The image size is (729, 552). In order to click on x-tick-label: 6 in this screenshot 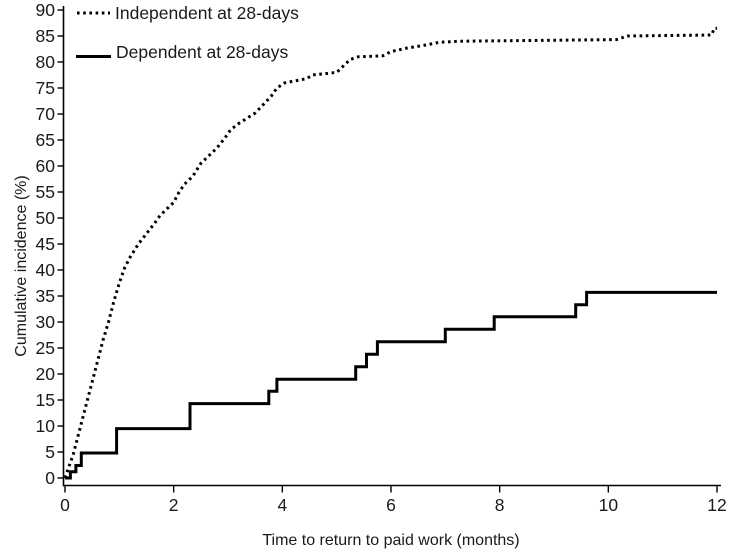, I will do `click(391, 505)`.